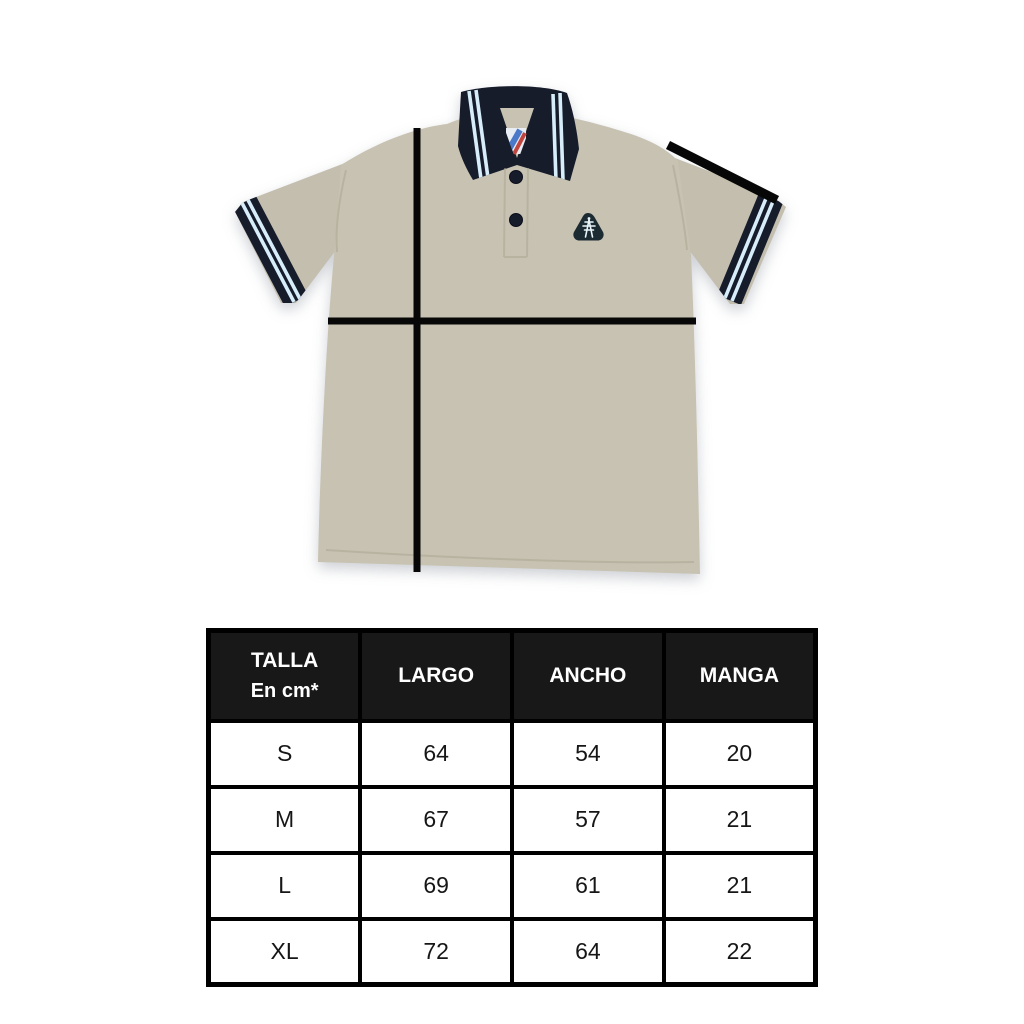 The width and height of the screenshot is (1024, 1024). What do you see at coordinates (588, 227) in the screenshot?
I see `tower-logo-patch-icon` at bounding box center [588, 227].